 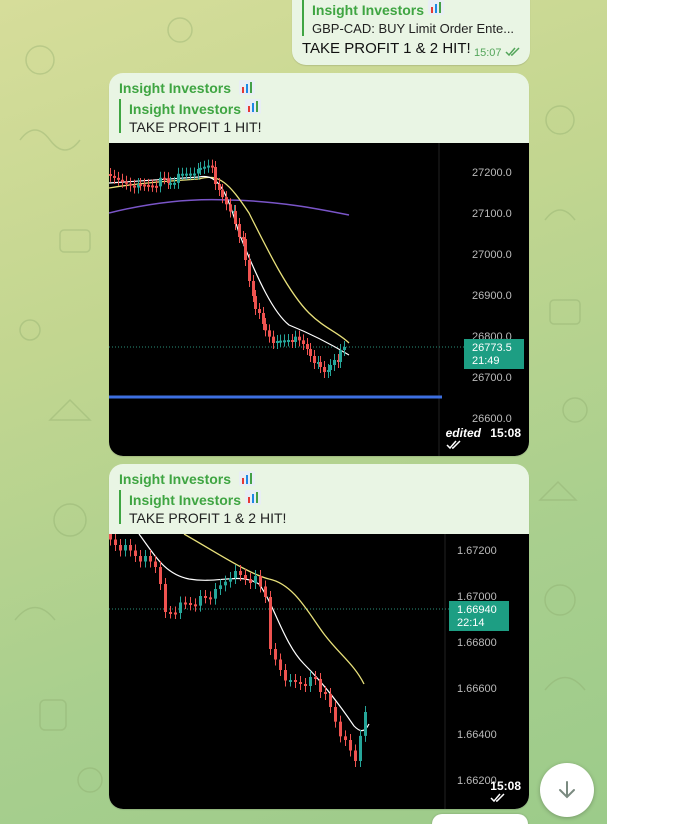 What do you see at coordinates (477, 643) in the screenshot?
I see `y-tick: 1.66800` at bounding box center [477, 643].